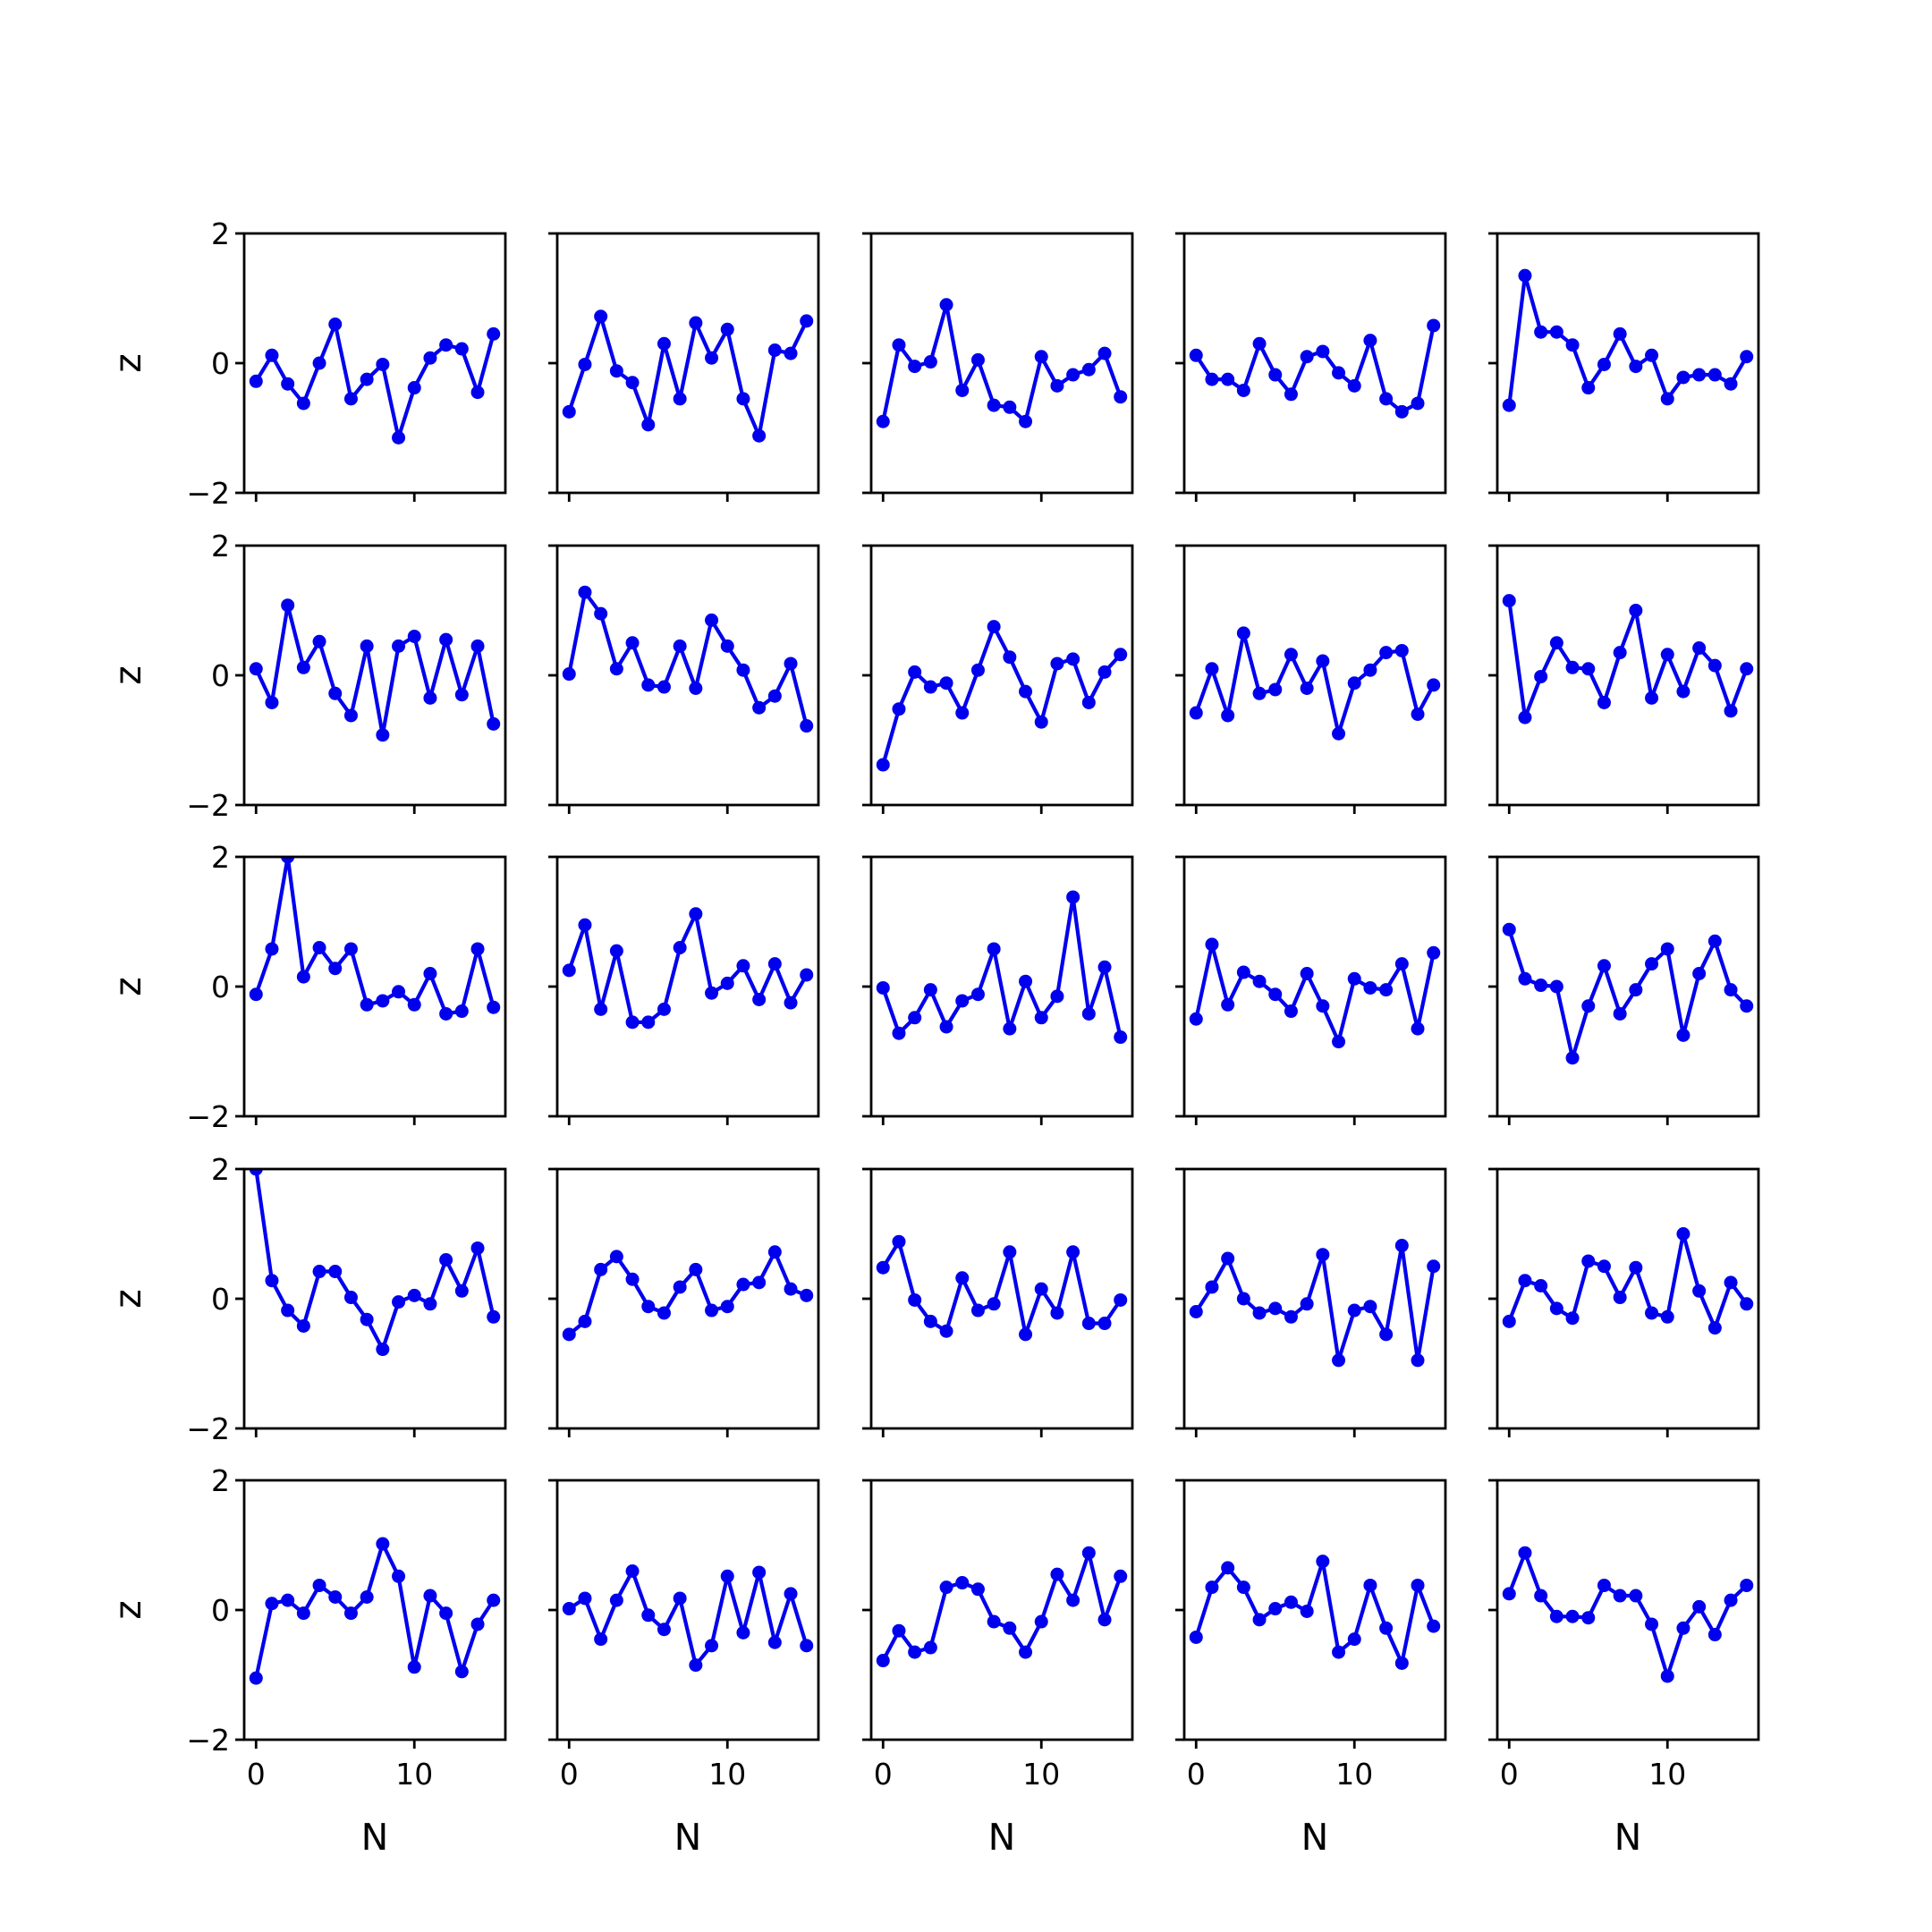  What do you see at coordinates (208, 1116) in the screenshot?
I see `y-tick-label: −2` at bounding box center [208, 1116].